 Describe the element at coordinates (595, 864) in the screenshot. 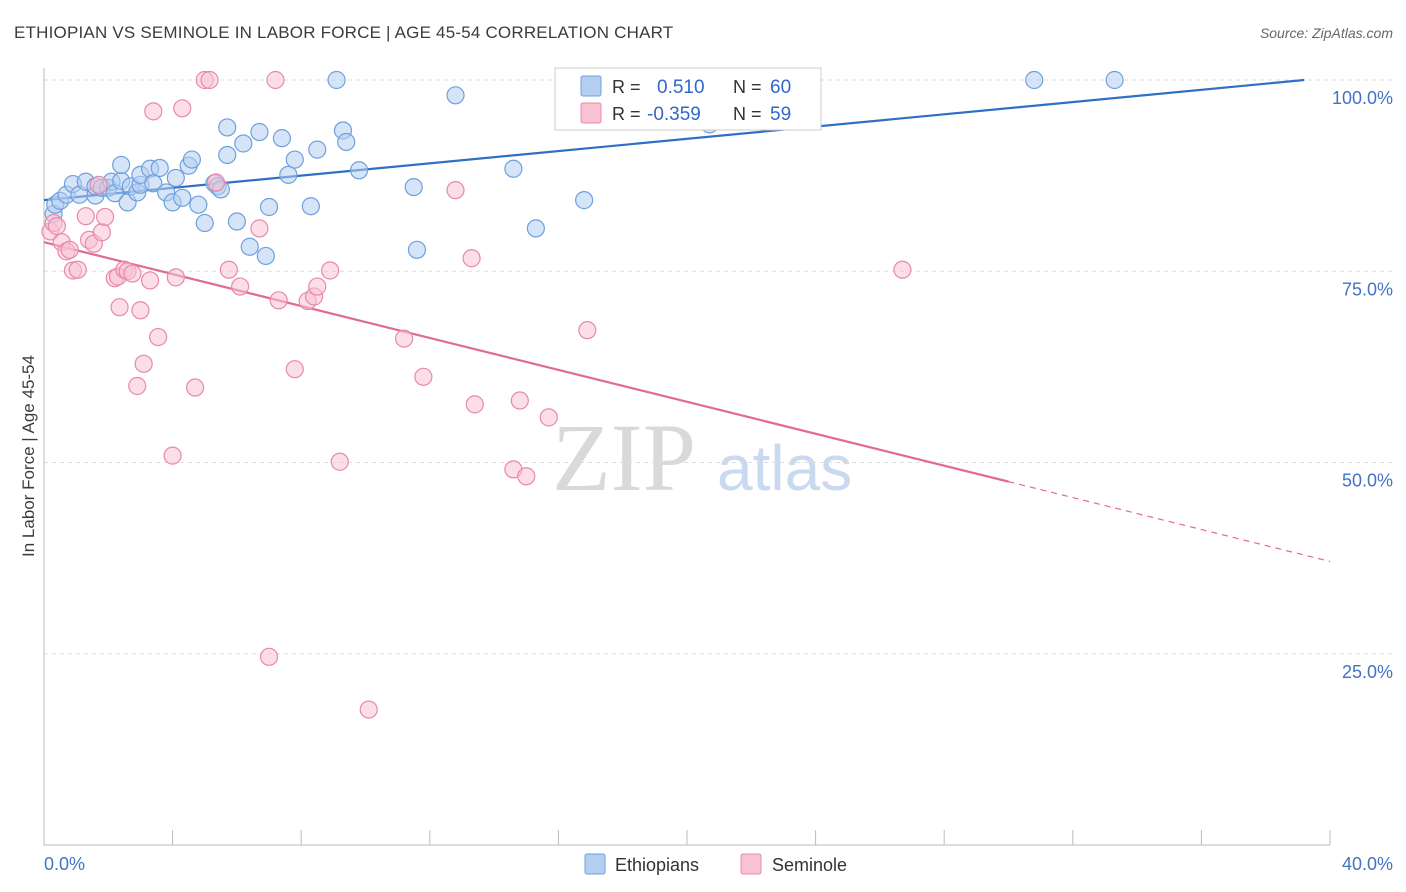

I see `series-legend-swatch-ethiopians` at that location.